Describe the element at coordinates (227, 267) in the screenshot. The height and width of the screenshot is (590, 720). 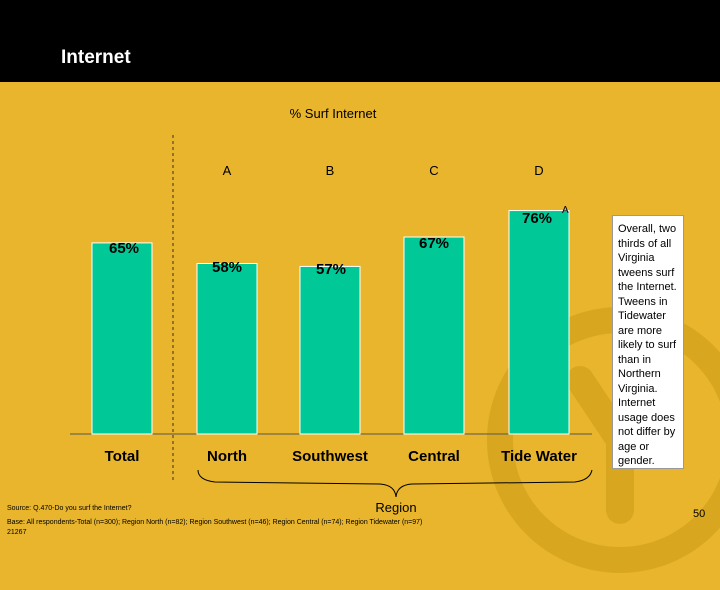
I see `data-label: 58%` at that location.